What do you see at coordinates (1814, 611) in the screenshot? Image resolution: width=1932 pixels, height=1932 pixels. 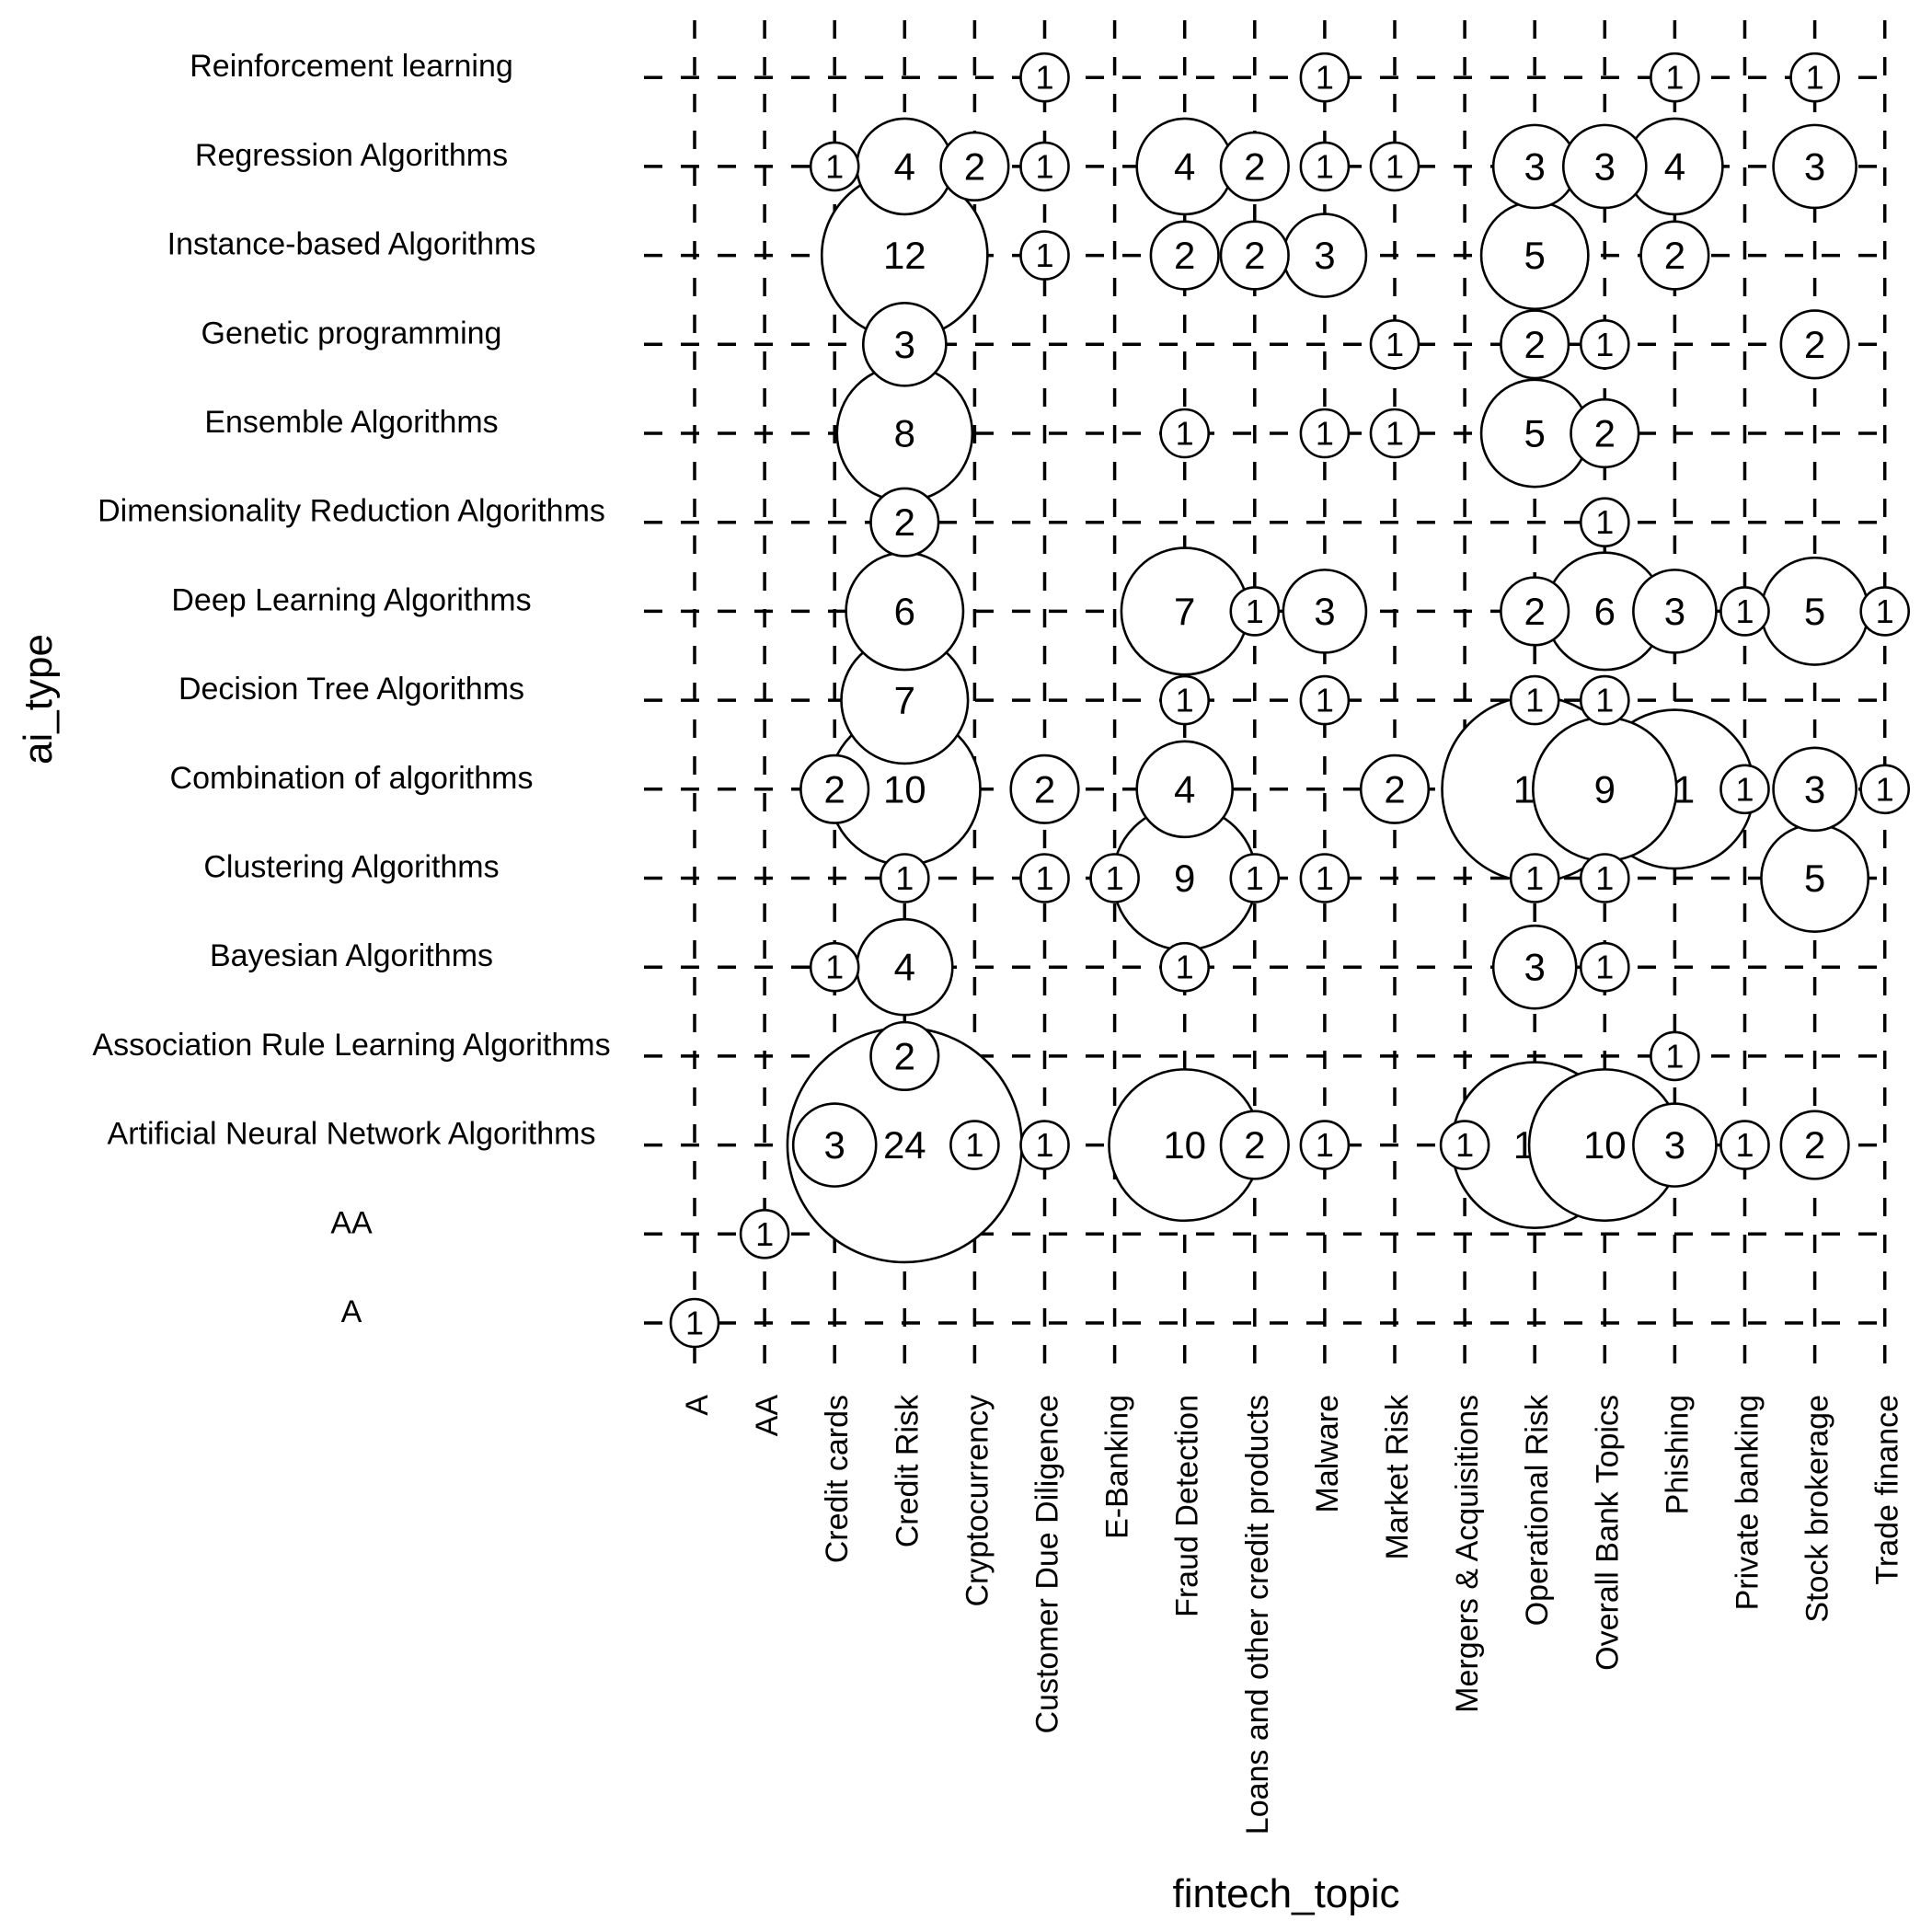 I see `bubble-count-label: 5` at bounding box center [1814, 611].